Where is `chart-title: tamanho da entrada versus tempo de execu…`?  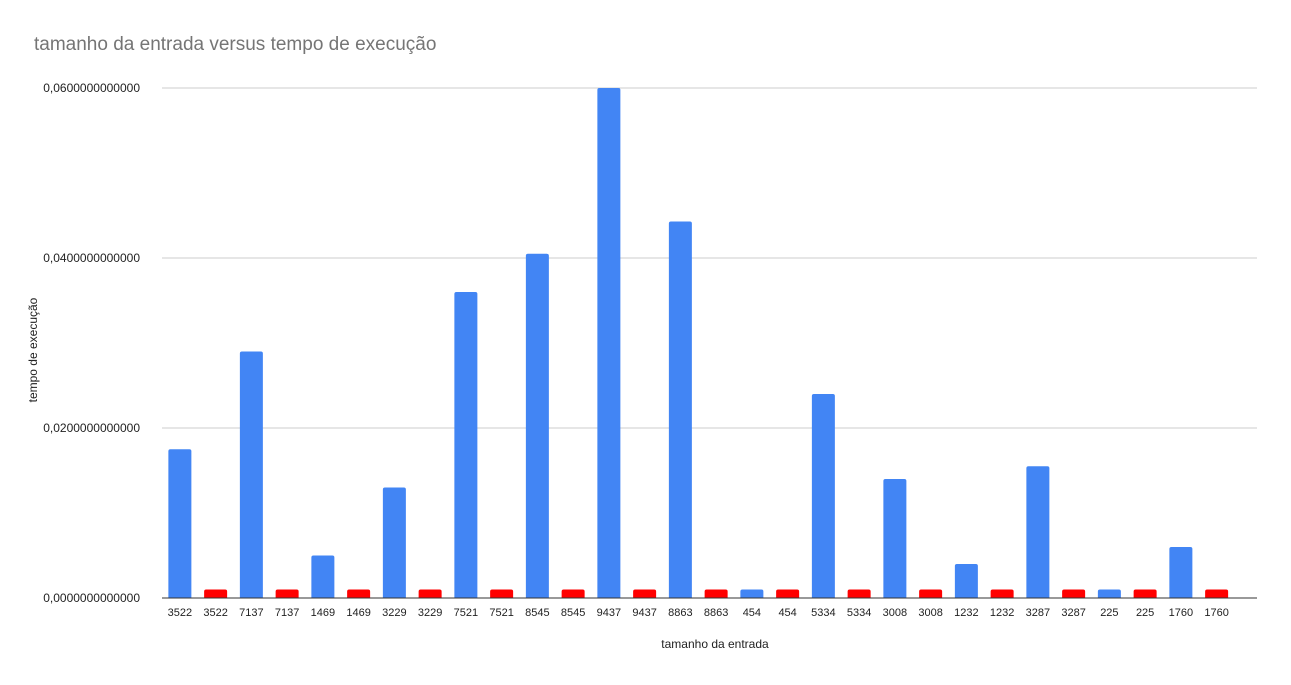
chart-title: tamanho da entrada versus tempo de execu… is located at coordinates (235, 44).